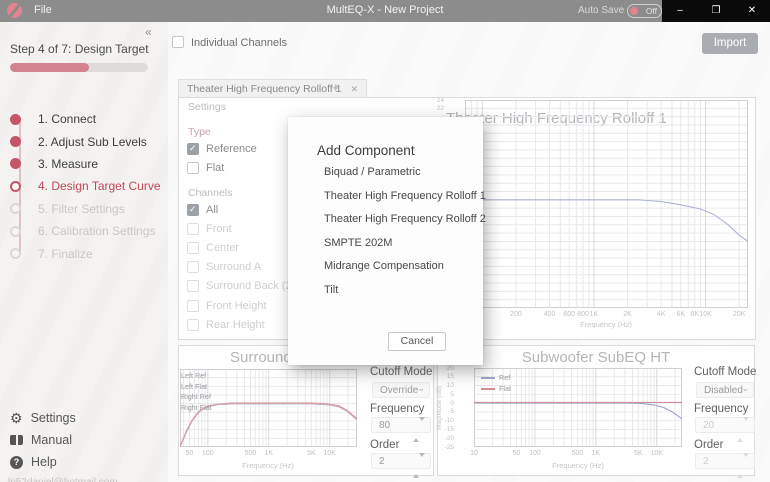 Image resolution: width=770 pixels, height=482 pixels. I want to click on surround-frequency-stepper: 80, so click(401, 429).